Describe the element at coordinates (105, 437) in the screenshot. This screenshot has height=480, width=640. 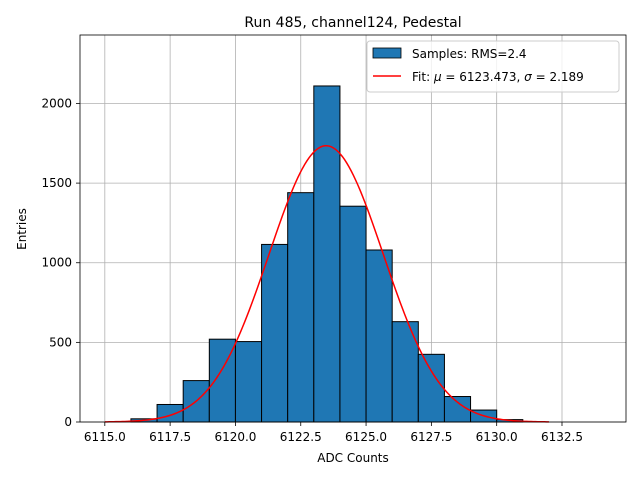
I see `x-tick-label-0: 6115.0` at that location.